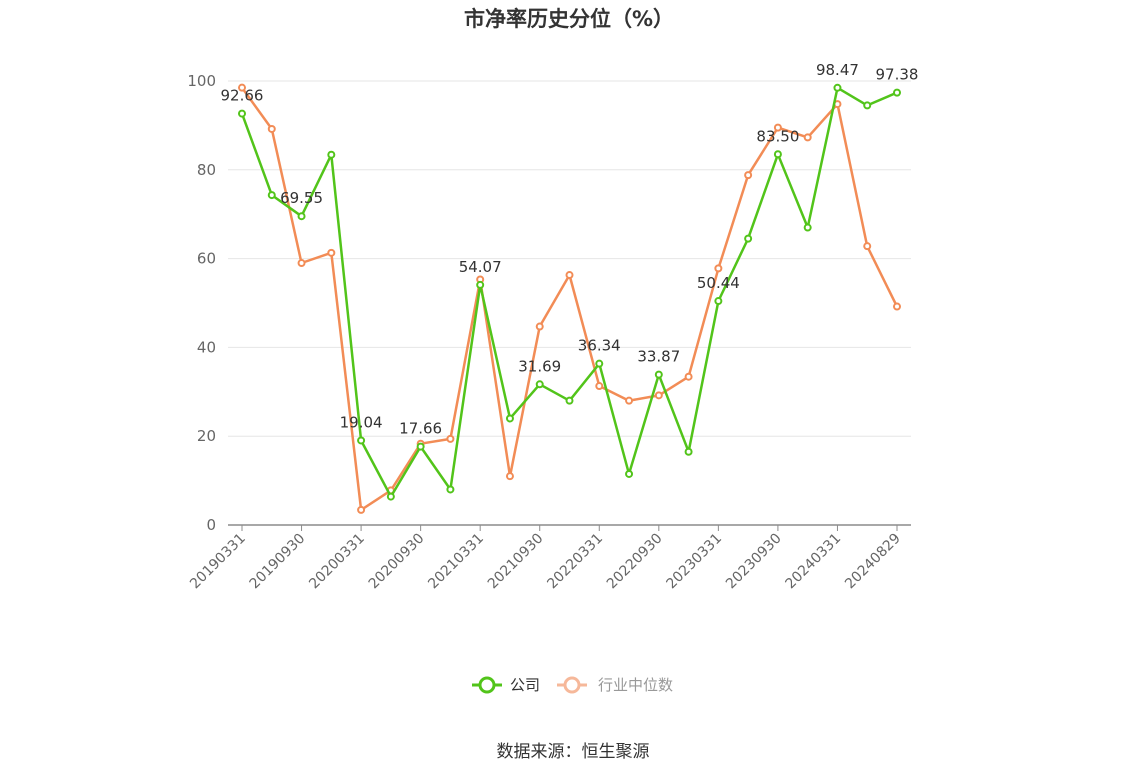 The image size is (1147, 776). What do you see at coordinates (694, 562) in the screenshot?
I see `x-tick-label: 20230331` at bounding box center [694, 562].